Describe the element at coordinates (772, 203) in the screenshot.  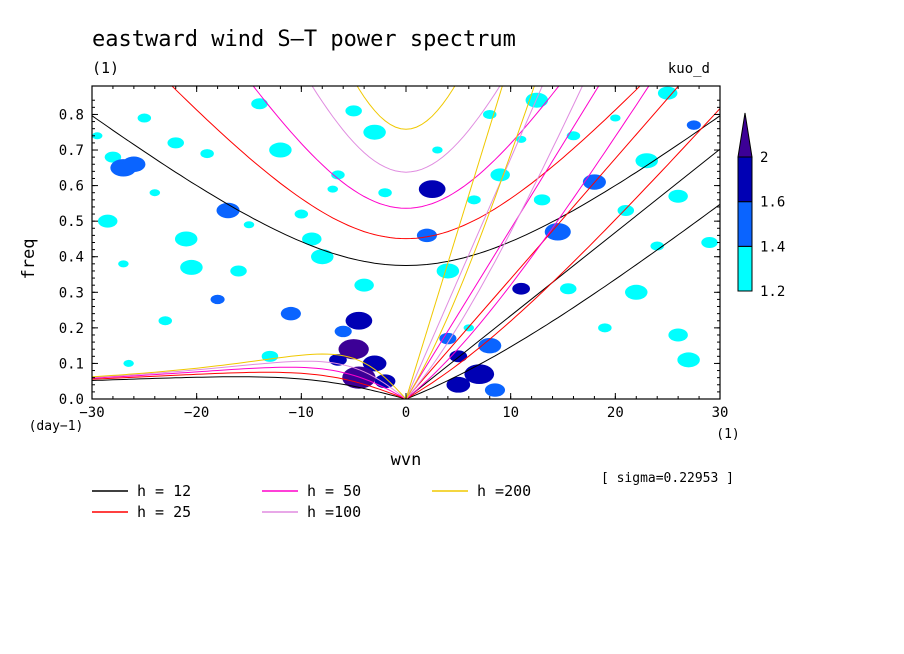
I see `colorbar-label: 1.6` at that location.